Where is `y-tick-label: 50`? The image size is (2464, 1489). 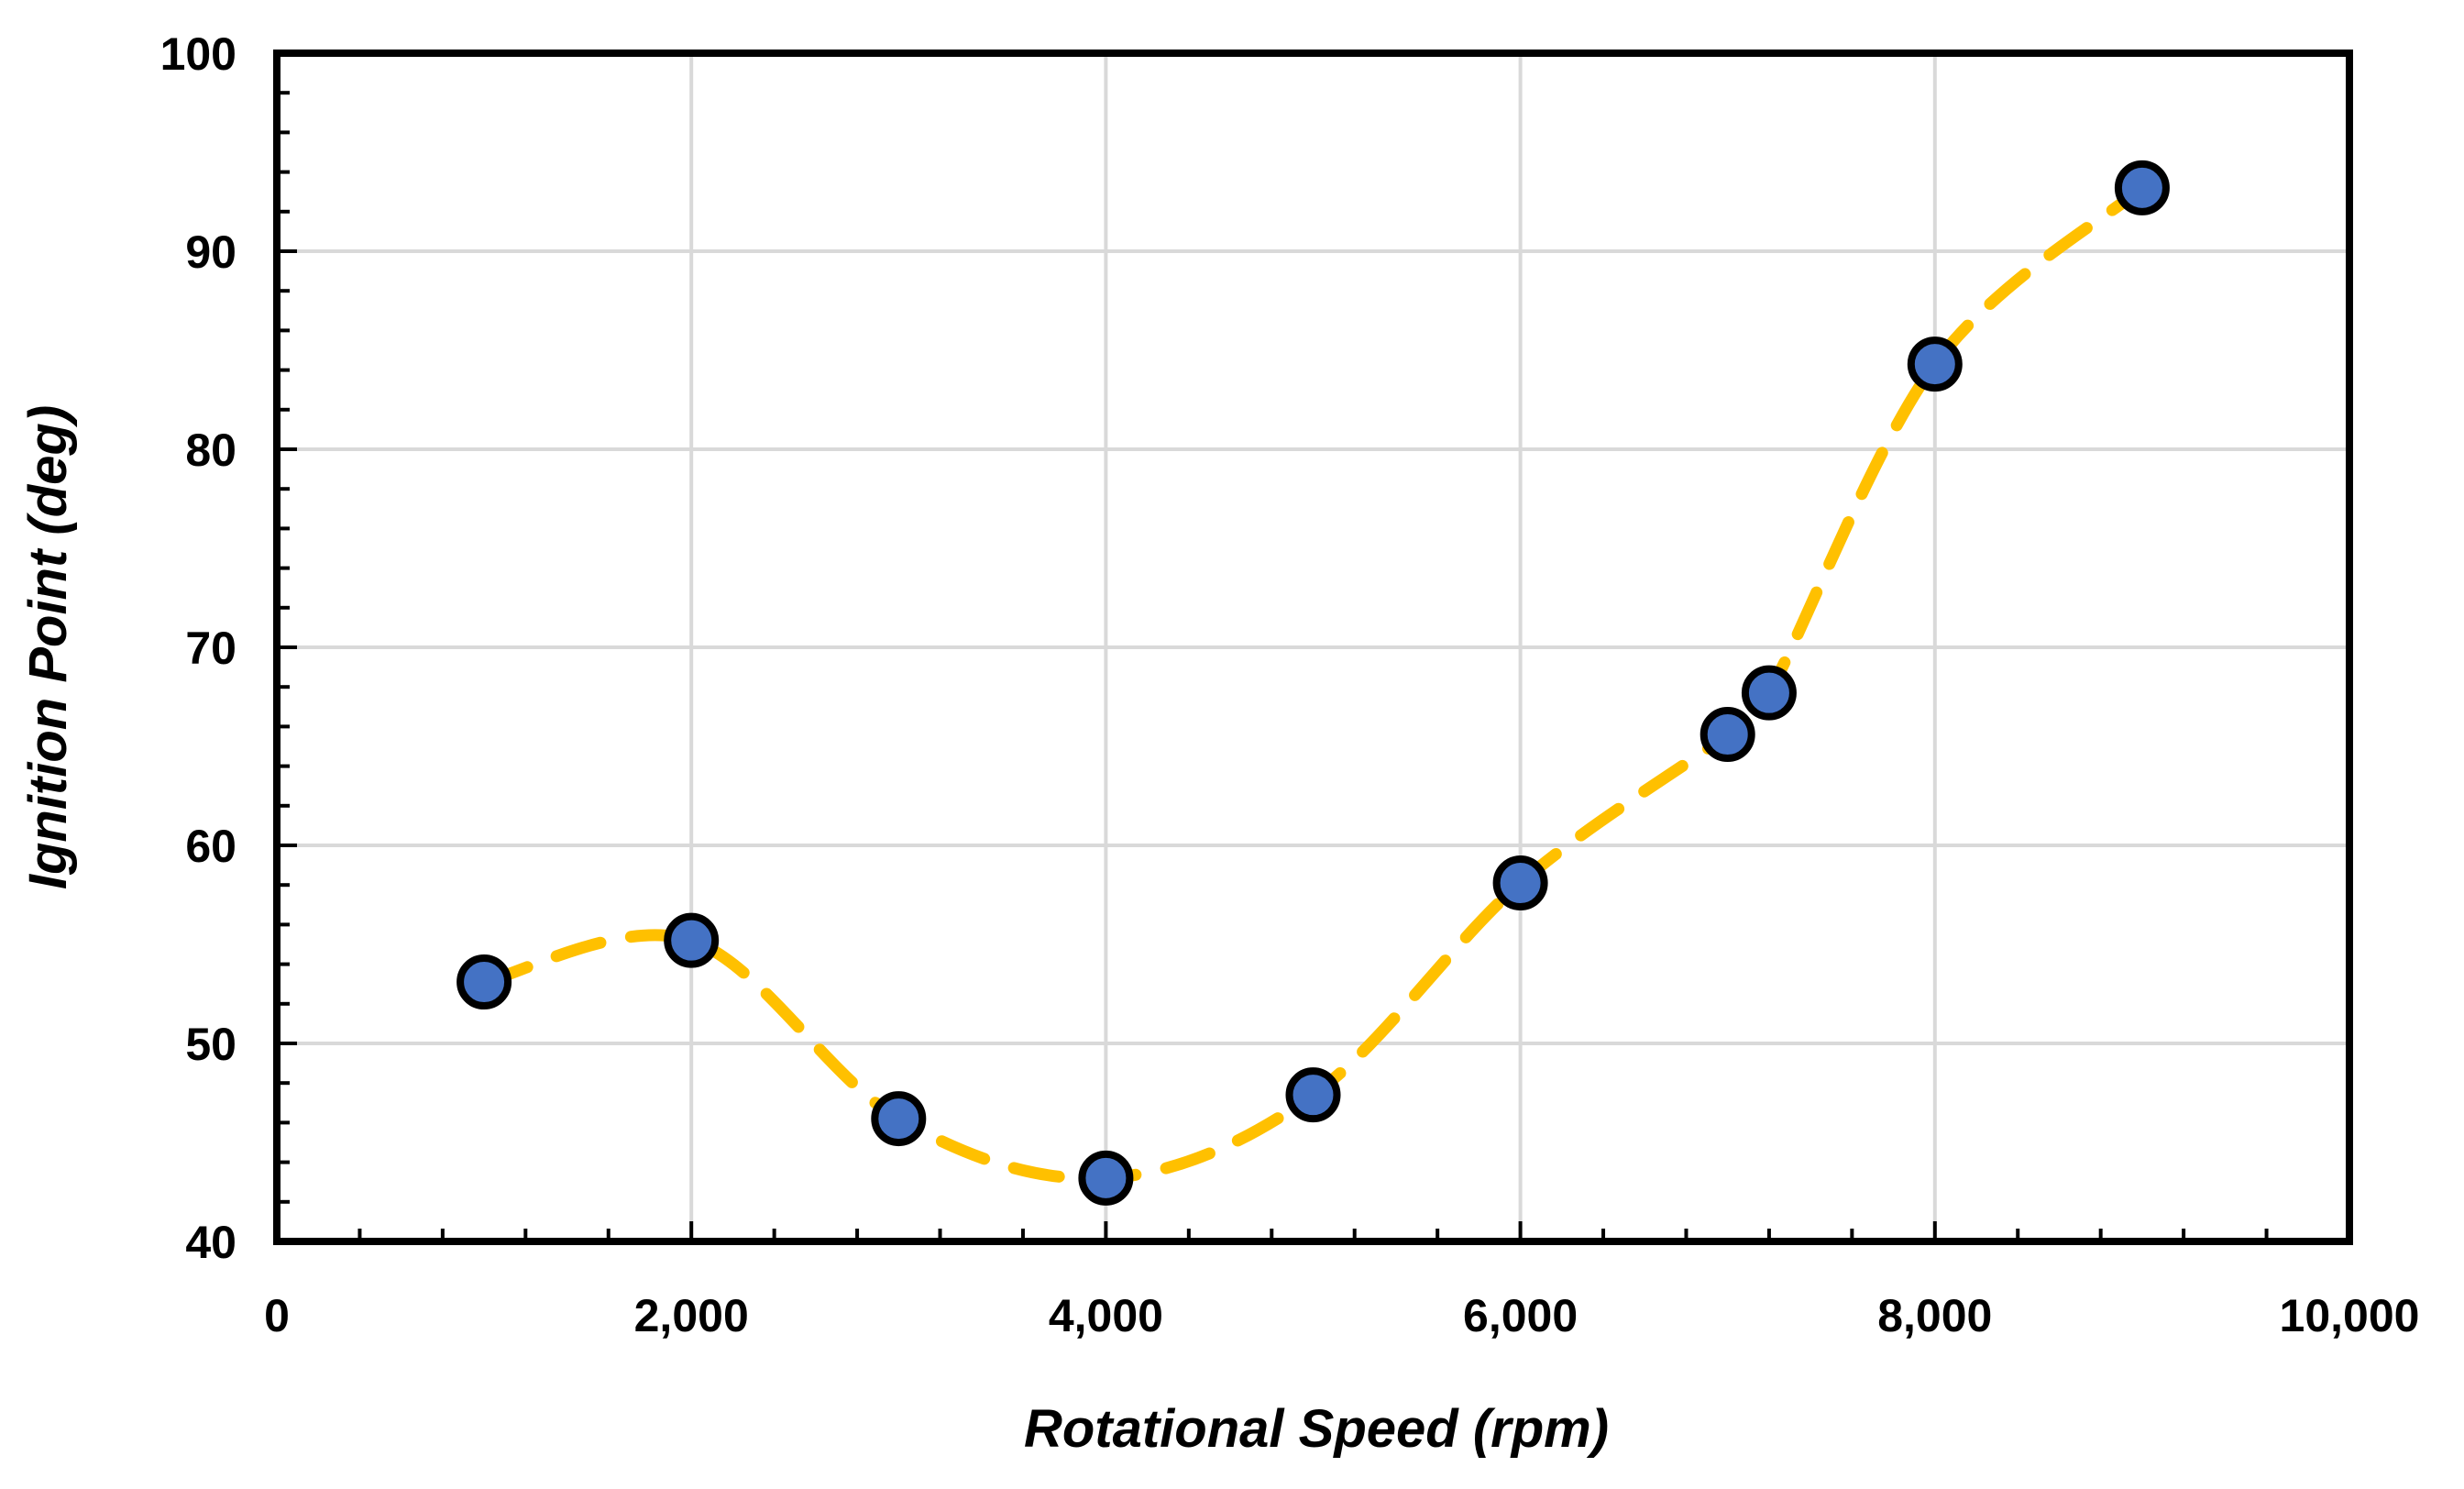 y-tick-label: 50 is located at coordinates (210, 1044).